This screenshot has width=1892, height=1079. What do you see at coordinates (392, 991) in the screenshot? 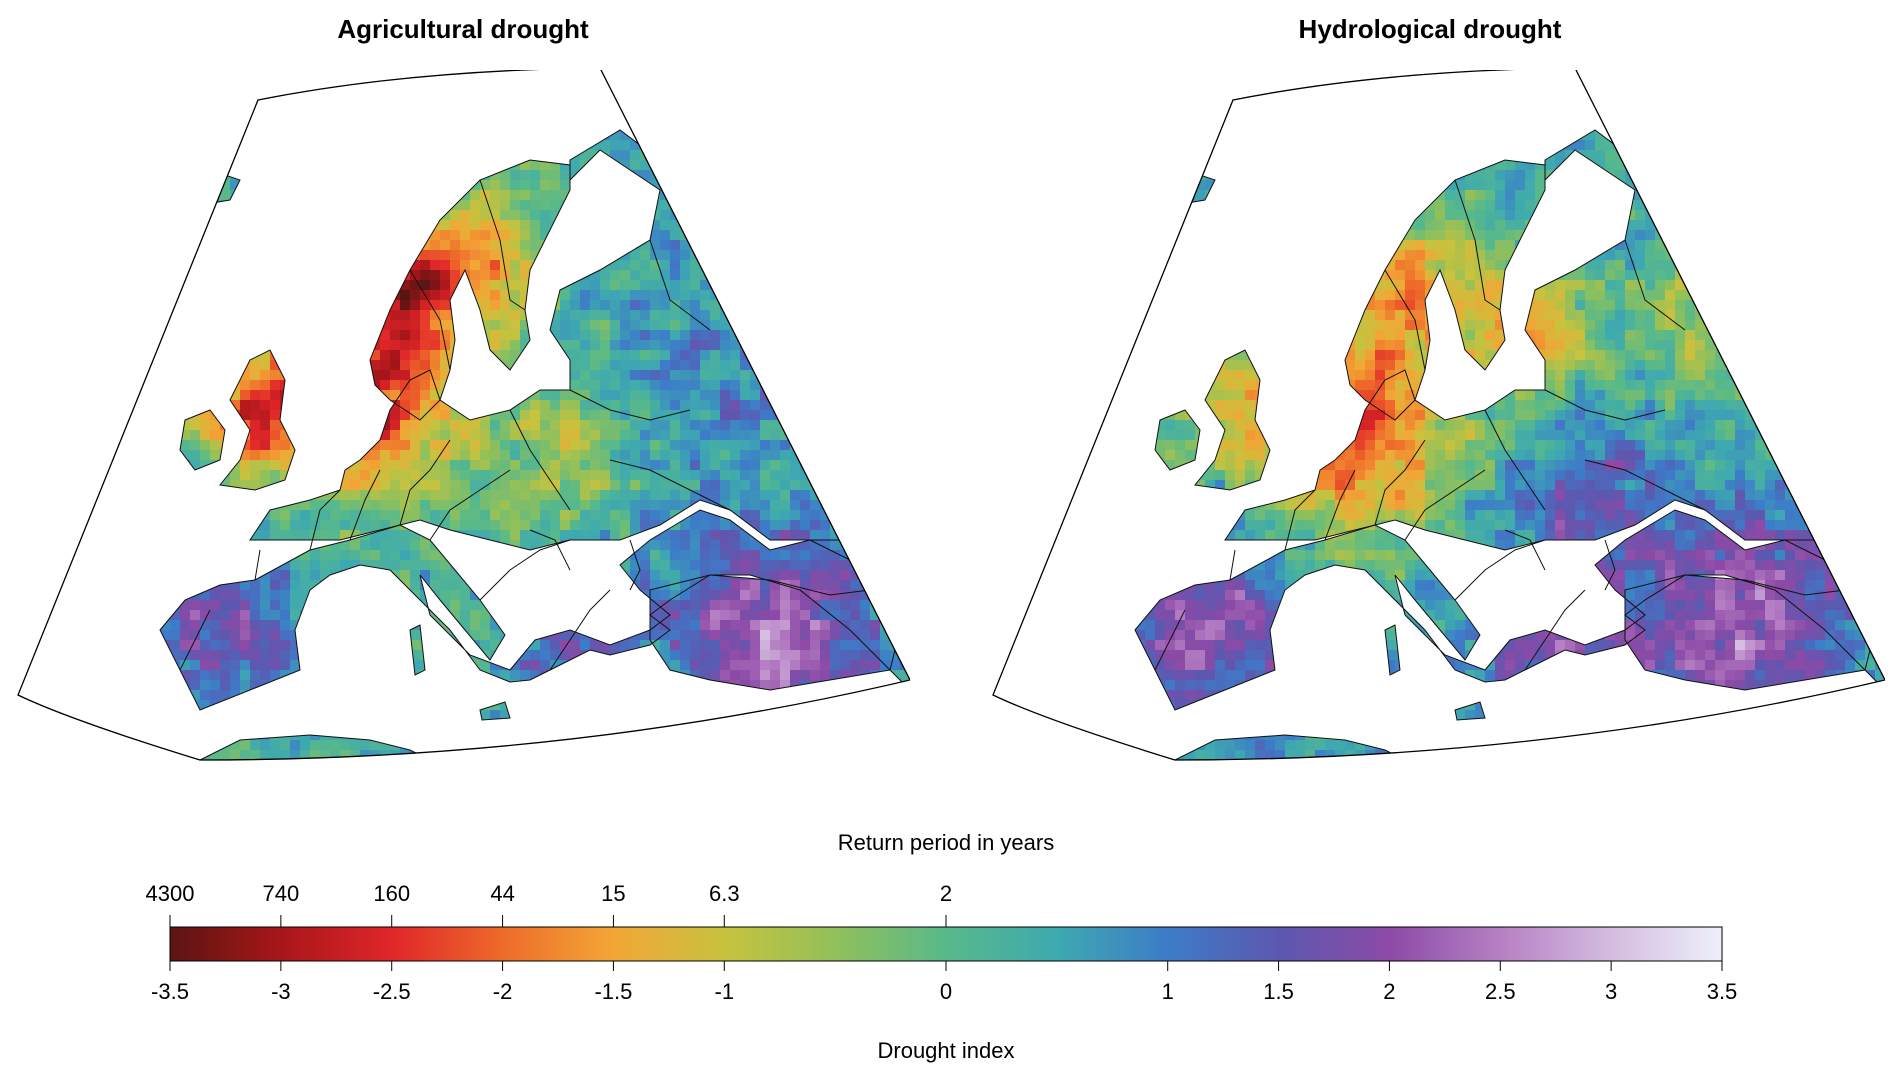
I see `index-tick-label: -2.5` at bounding box center [392, 991].